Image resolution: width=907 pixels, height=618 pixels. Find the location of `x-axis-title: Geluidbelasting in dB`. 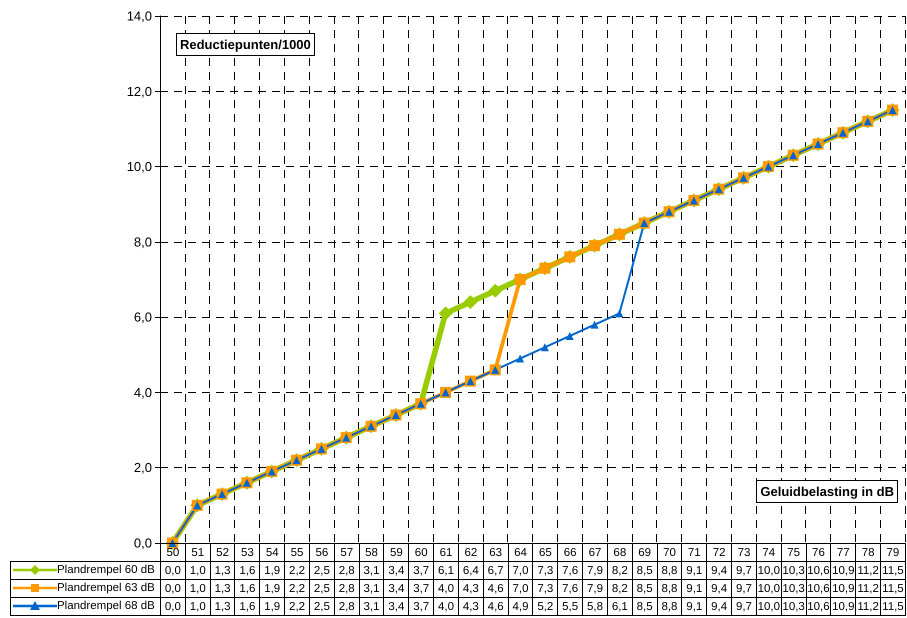

x-axis-title: Geluidbelasting in dB is located at coordinates (827, 491).